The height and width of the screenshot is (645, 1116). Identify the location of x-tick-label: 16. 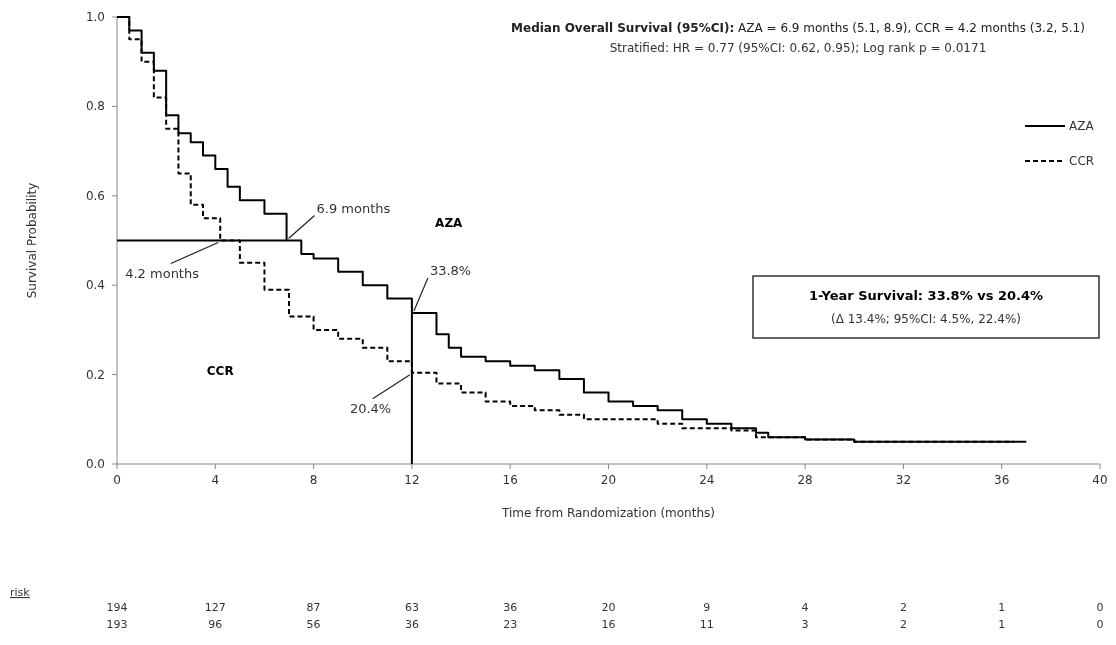
(510, 480).